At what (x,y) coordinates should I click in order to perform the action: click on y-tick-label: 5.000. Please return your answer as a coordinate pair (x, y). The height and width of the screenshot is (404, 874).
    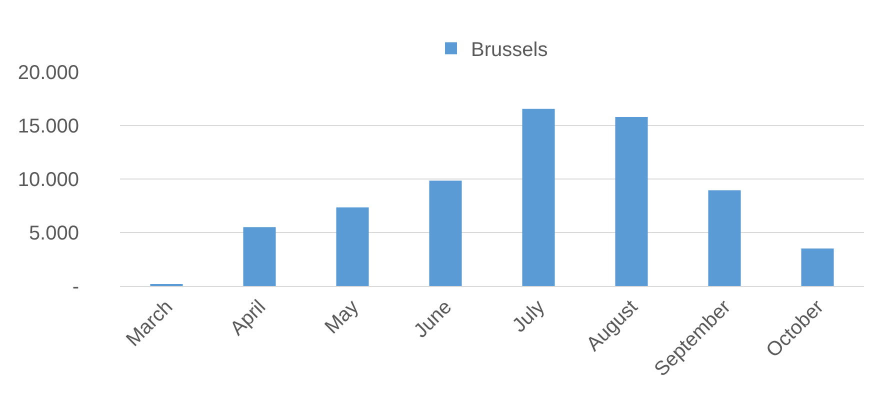
    Looking at the image, I should click on (53, 233).